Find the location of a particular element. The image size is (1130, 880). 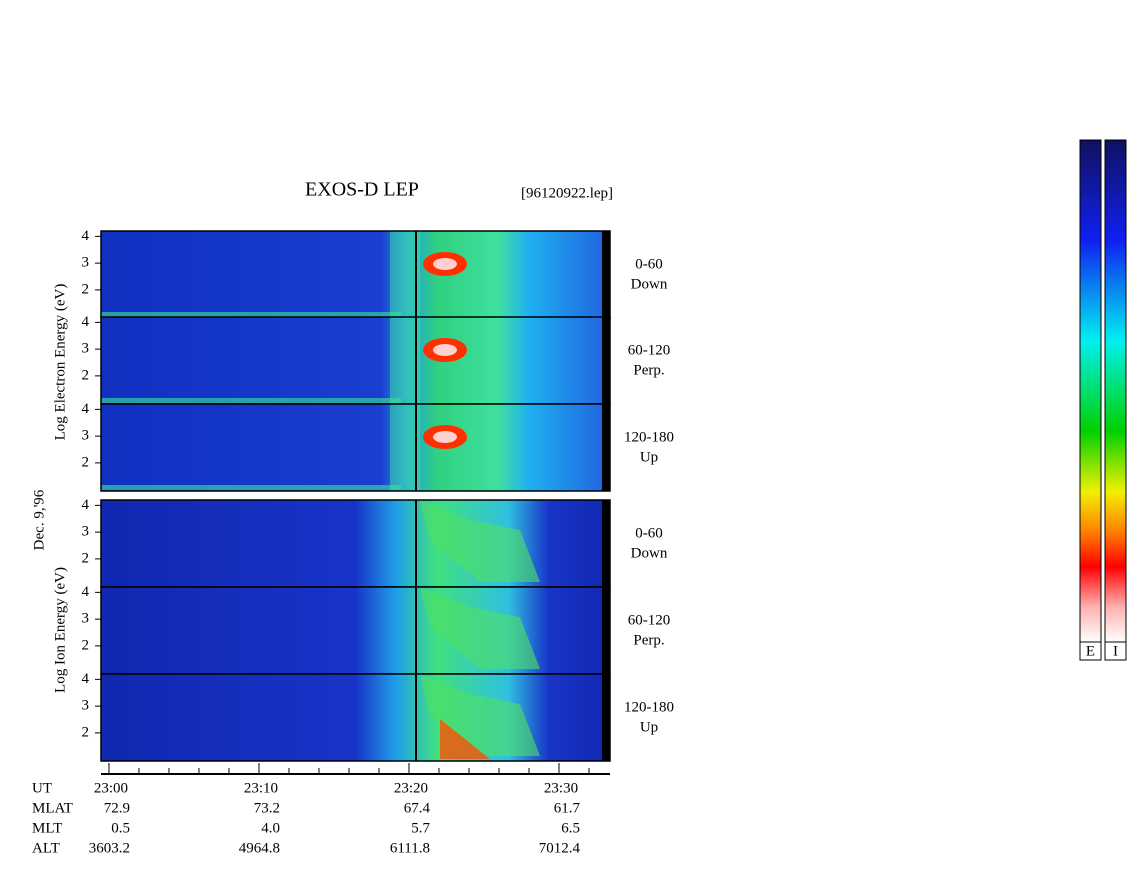

colorbar-label: I is located at coordinates (1115, 651).